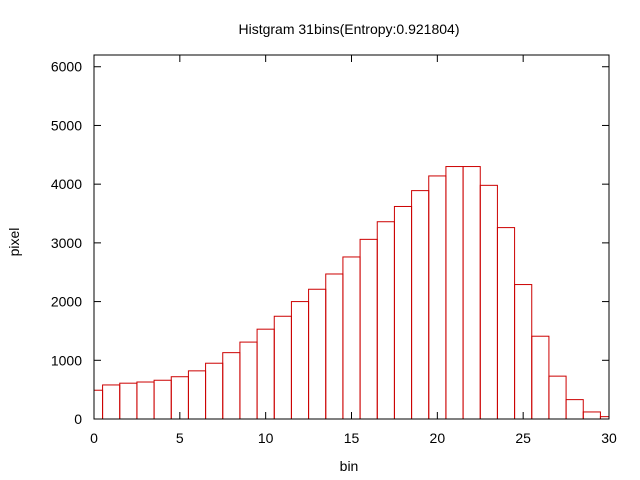 The image size is (640, 480). I want to click on x-tick-label: 15, so click(352, 438).